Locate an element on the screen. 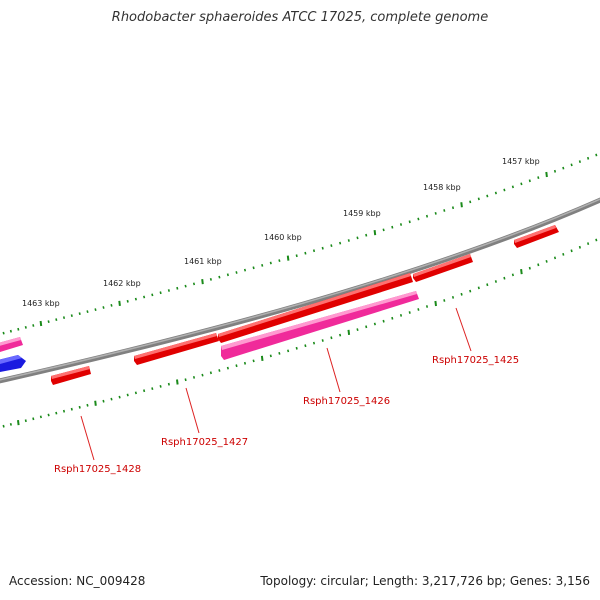 Image resolution: width=600 pixels, height=600 pixels. gene-feature-upper-right is located at coordinates (536, 236).